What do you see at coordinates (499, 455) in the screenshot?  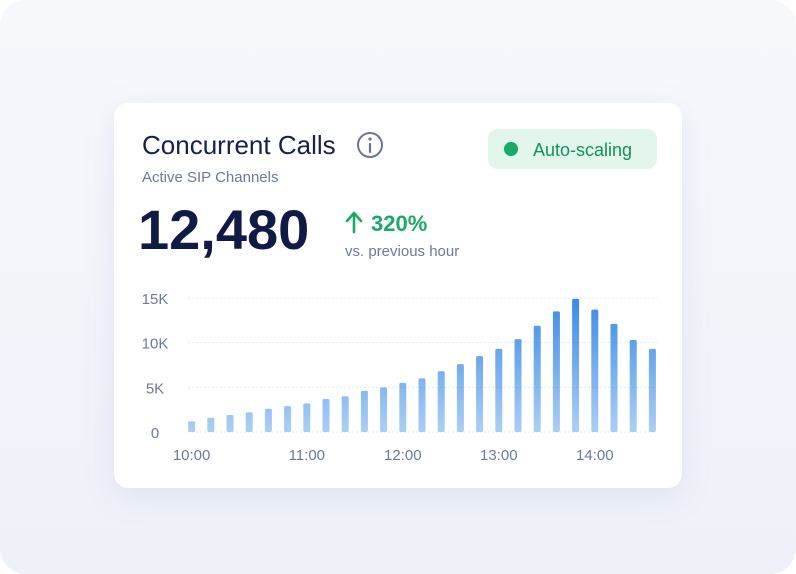 I see `x-tick-label: 13:00` at bounding box center [499, 455].